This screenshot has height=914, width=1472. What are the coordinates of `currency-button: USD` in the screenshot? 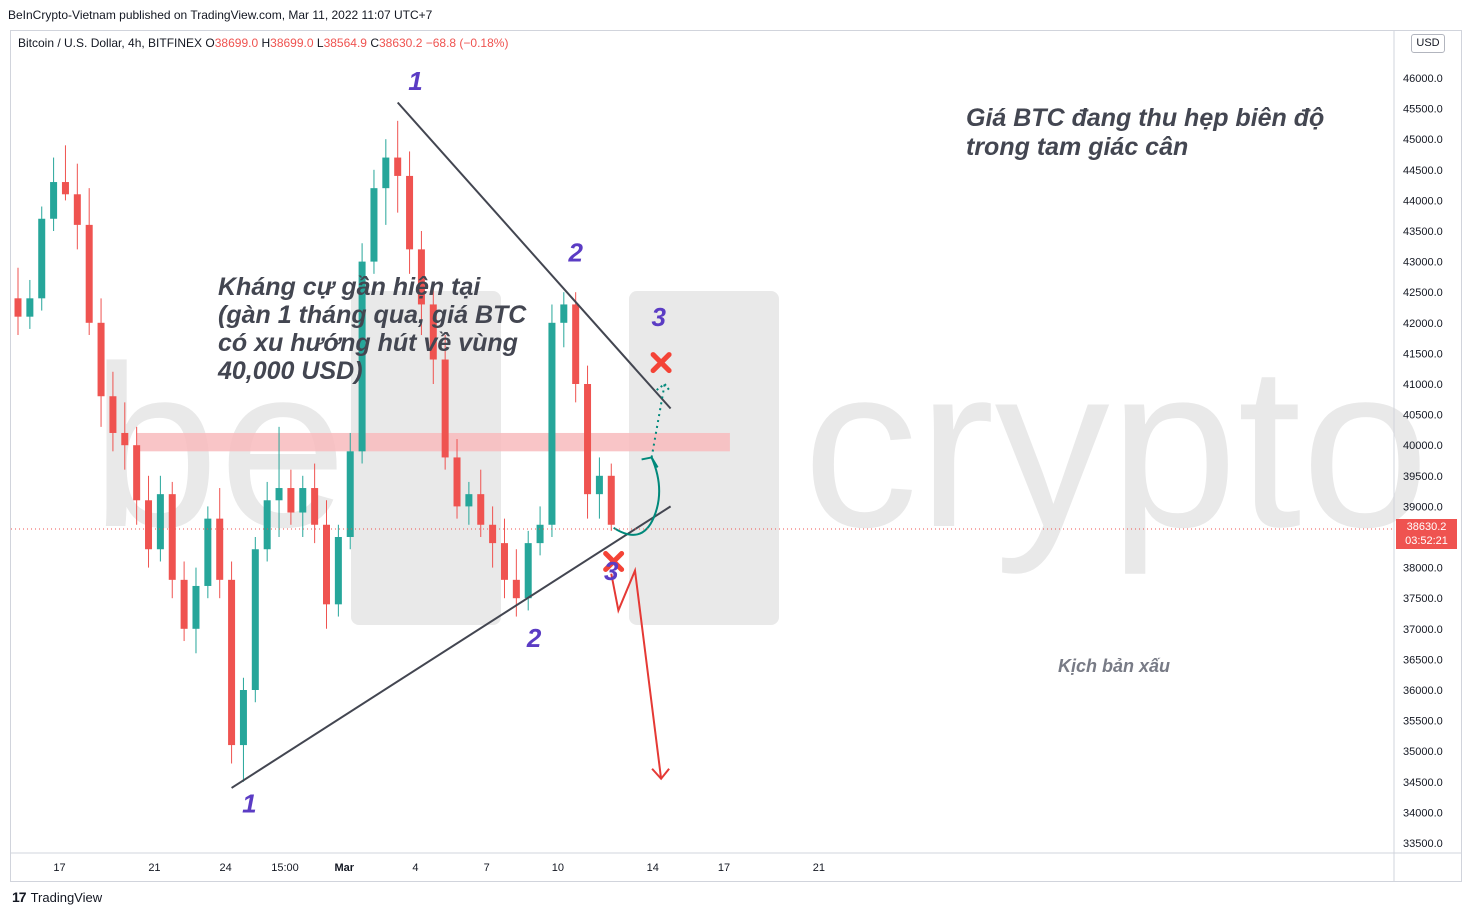 It's located at (1428, 43).